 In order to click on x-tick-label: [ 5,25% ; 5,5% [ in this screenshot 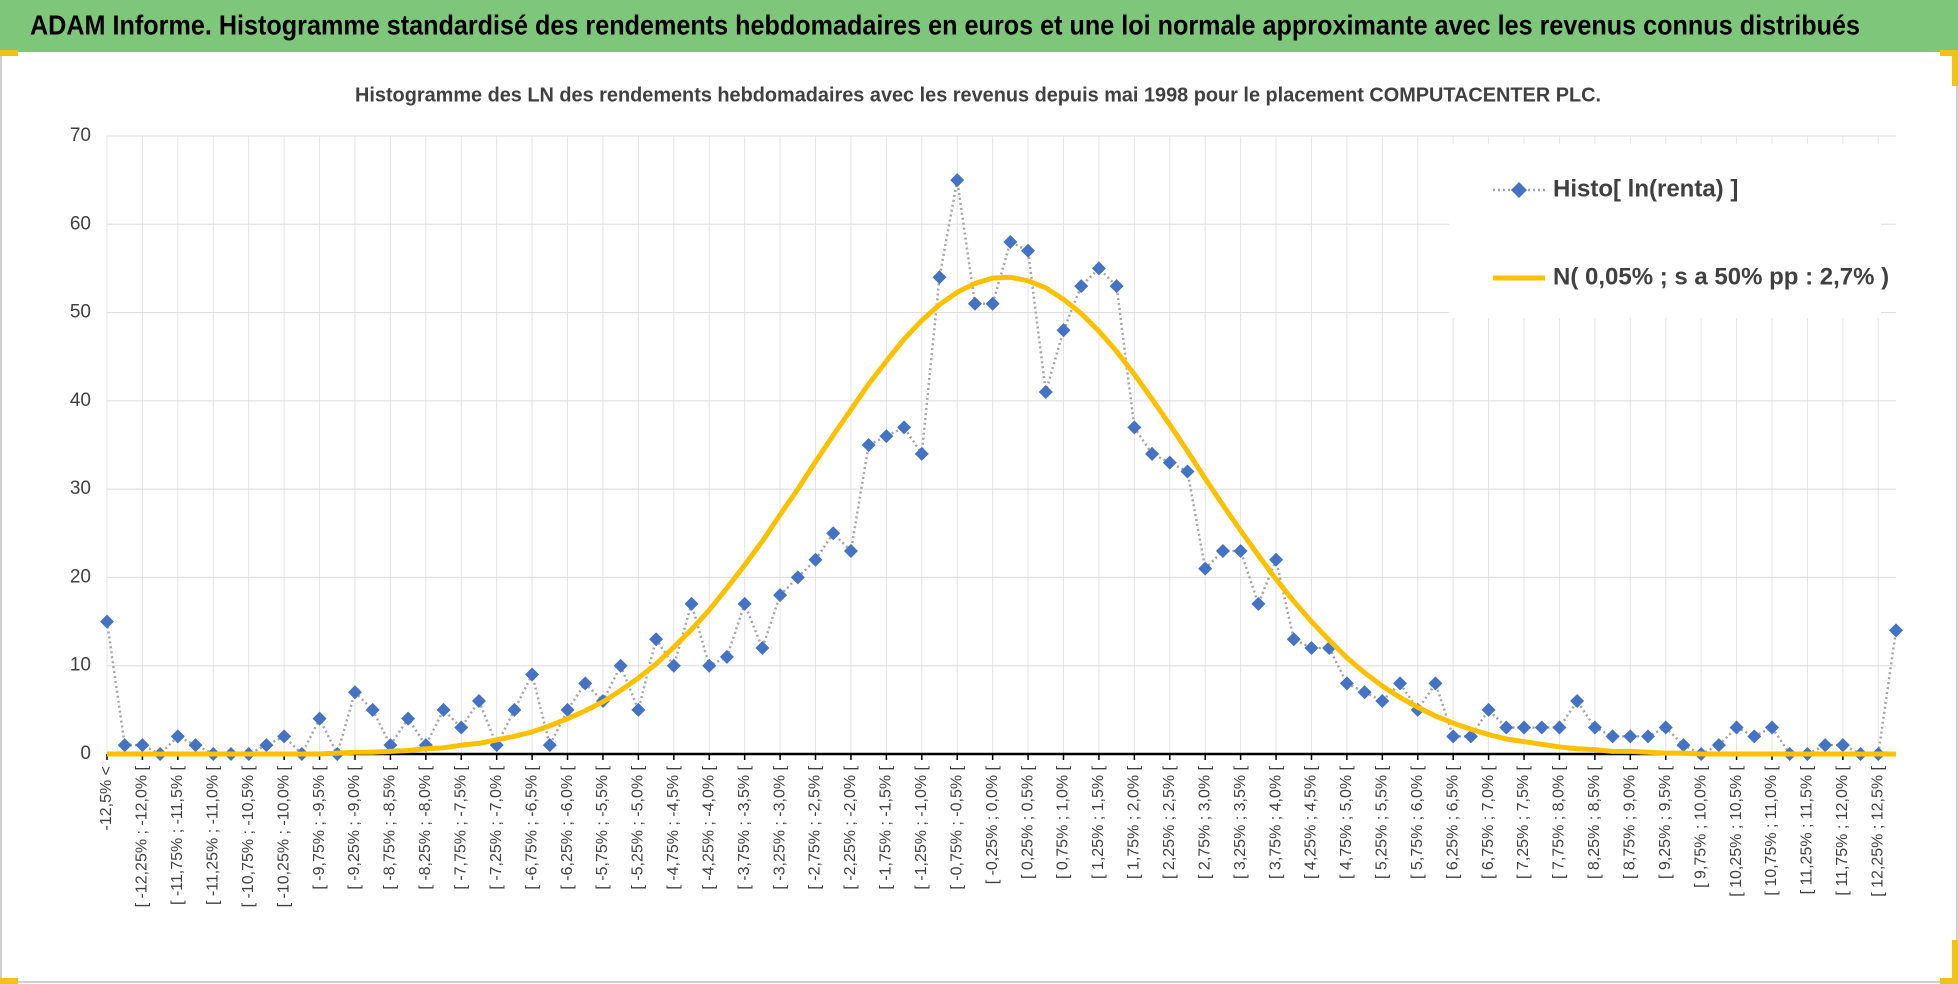, I will do `click(1382, 822)`.